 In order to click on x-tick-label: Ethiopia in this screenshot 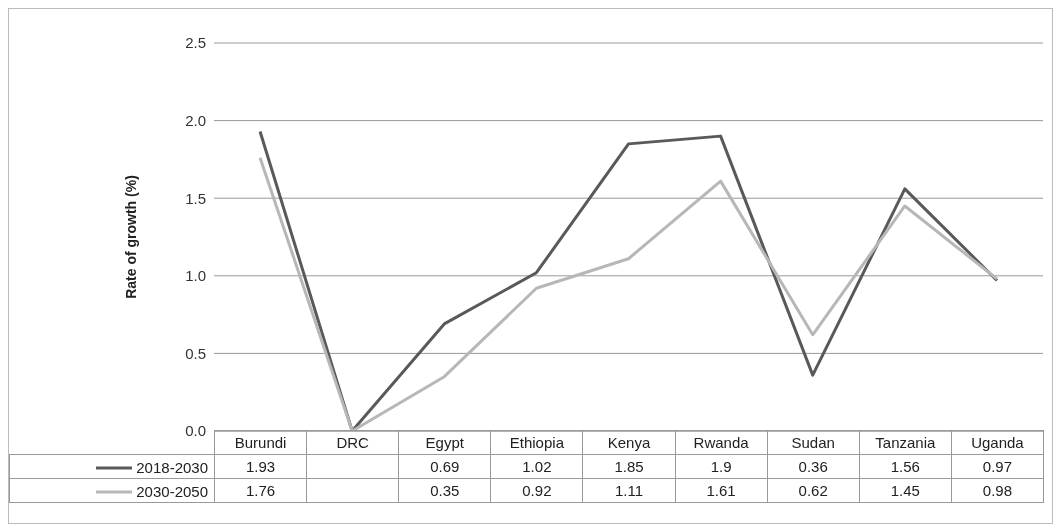, I will do `click(536, 442)`.